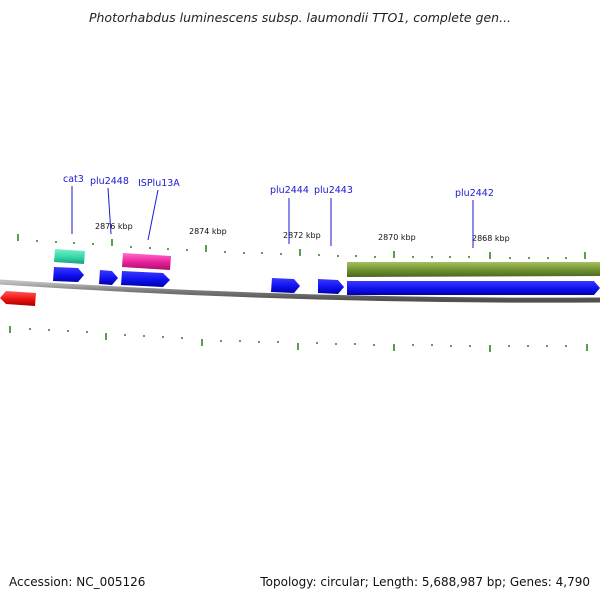 Image resolution: width=600 pixels, height=600 pixels. Describe the element at coordinates (473, 269) in the screenshot. I see `gene-feature-olive` at that location.